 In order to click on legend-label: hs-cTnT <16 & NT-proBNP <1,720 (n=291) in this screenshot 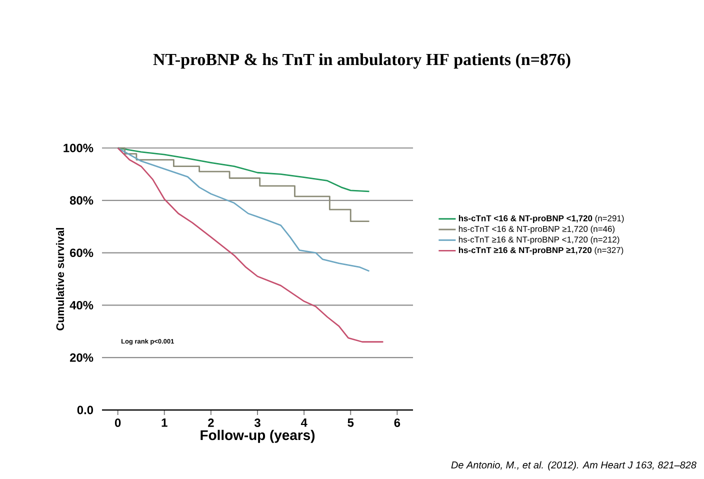, I will do `click(541, 219)`.